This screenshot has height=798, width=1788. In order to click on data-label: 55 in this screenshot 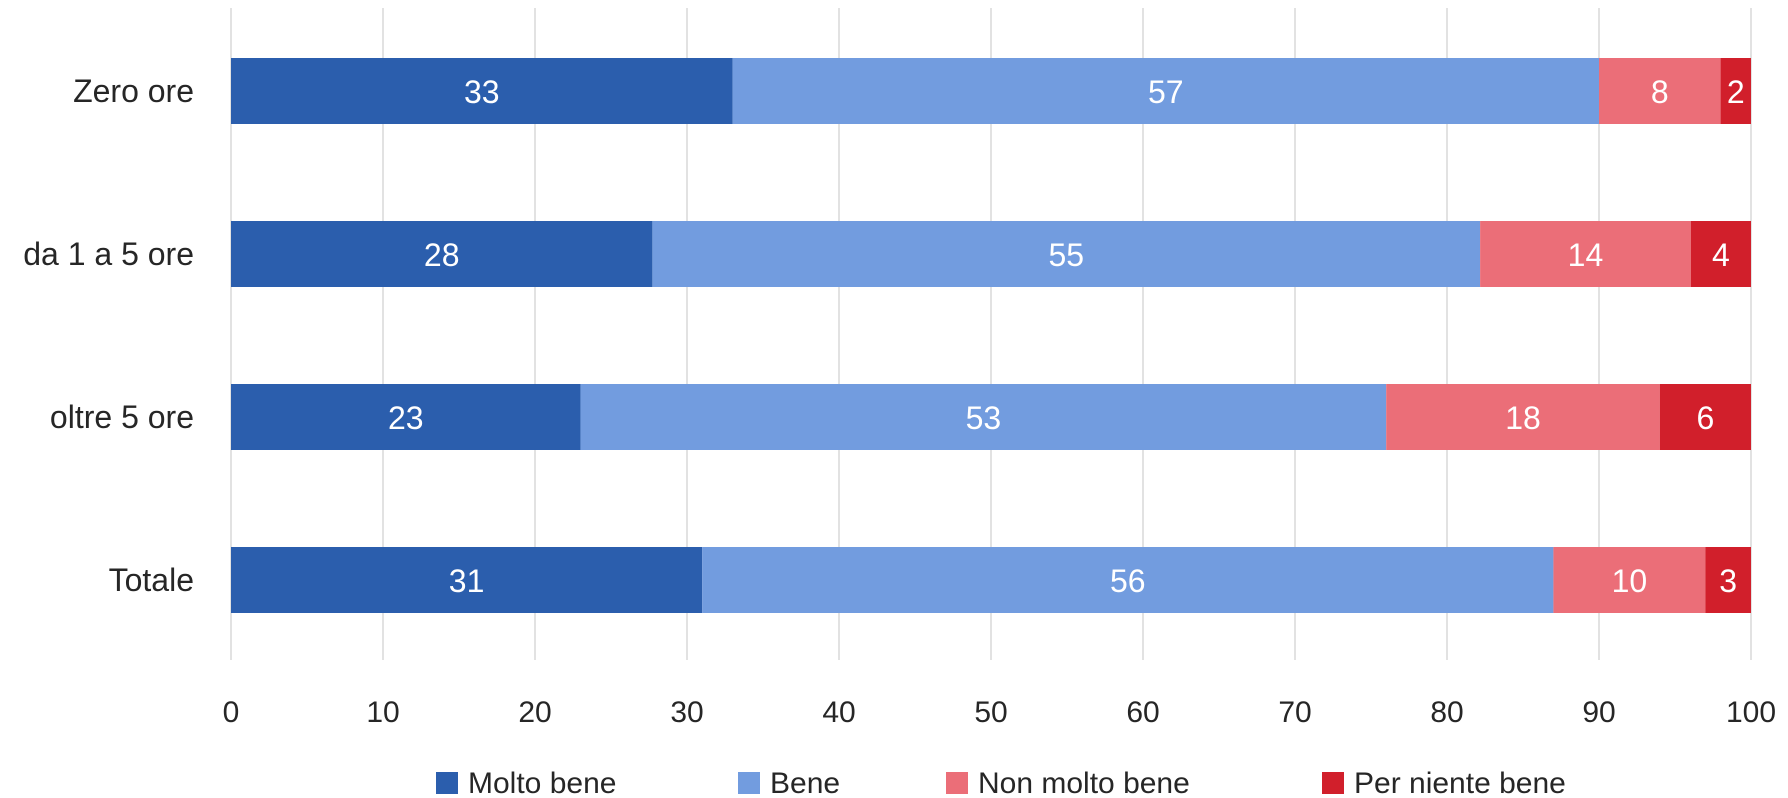, I will do `click(1066, 255)`.